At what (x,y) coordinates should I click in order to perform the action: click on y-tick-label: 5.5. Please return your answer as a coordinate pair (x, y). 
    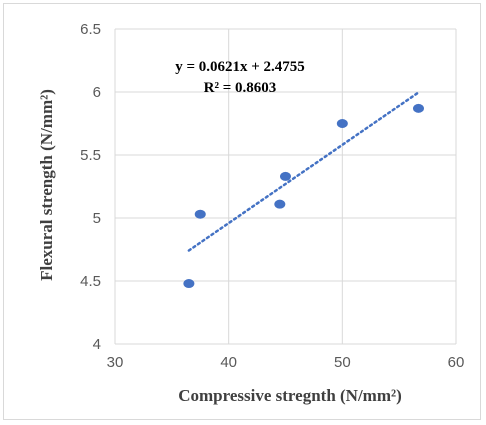
    Looking at the image, I should click on (90, 155).